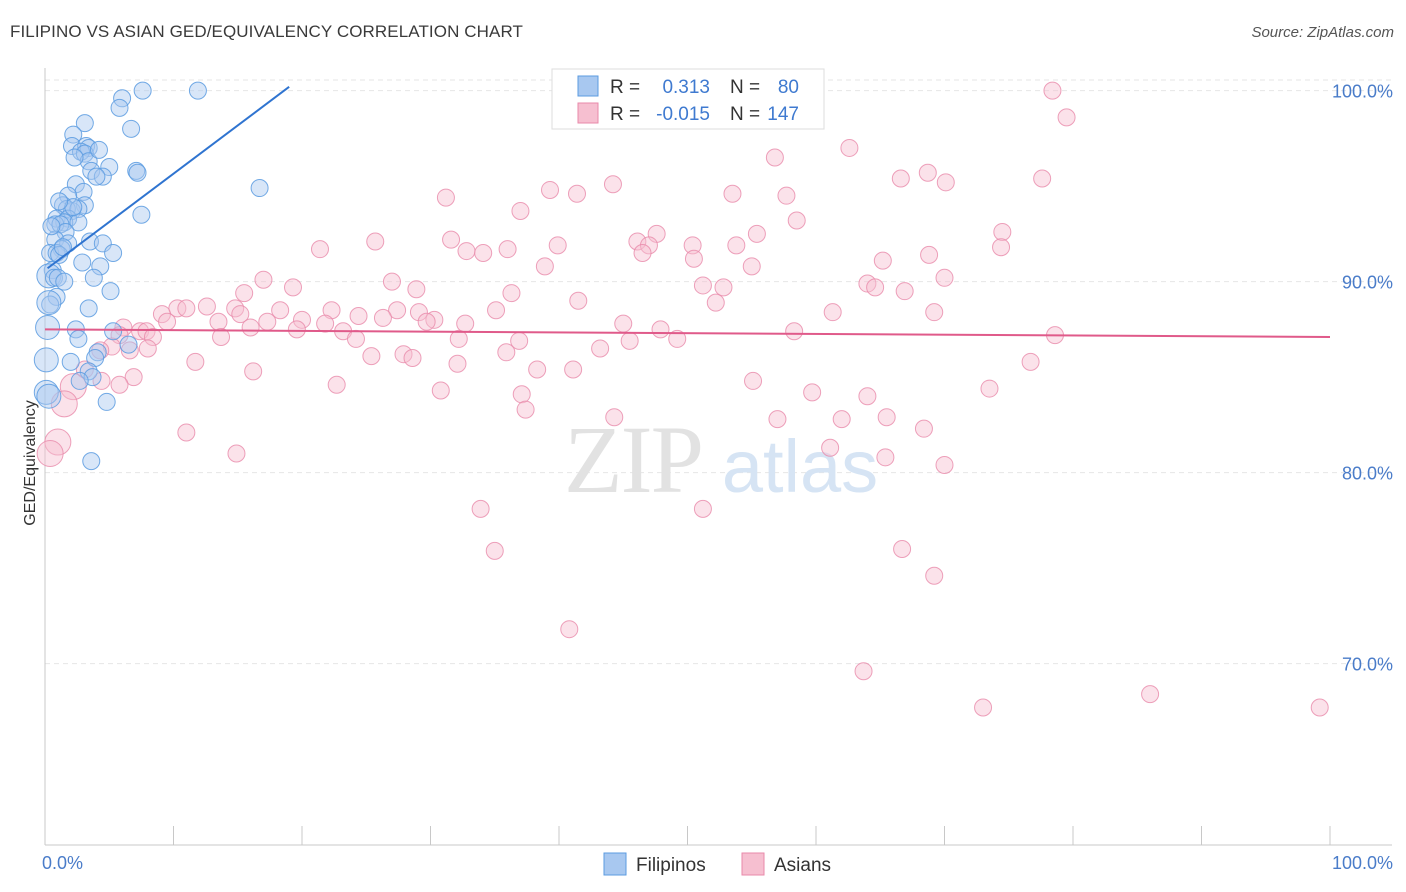  I want to click on legend-r-value-filipinos: 0.313, so click(686, 87).